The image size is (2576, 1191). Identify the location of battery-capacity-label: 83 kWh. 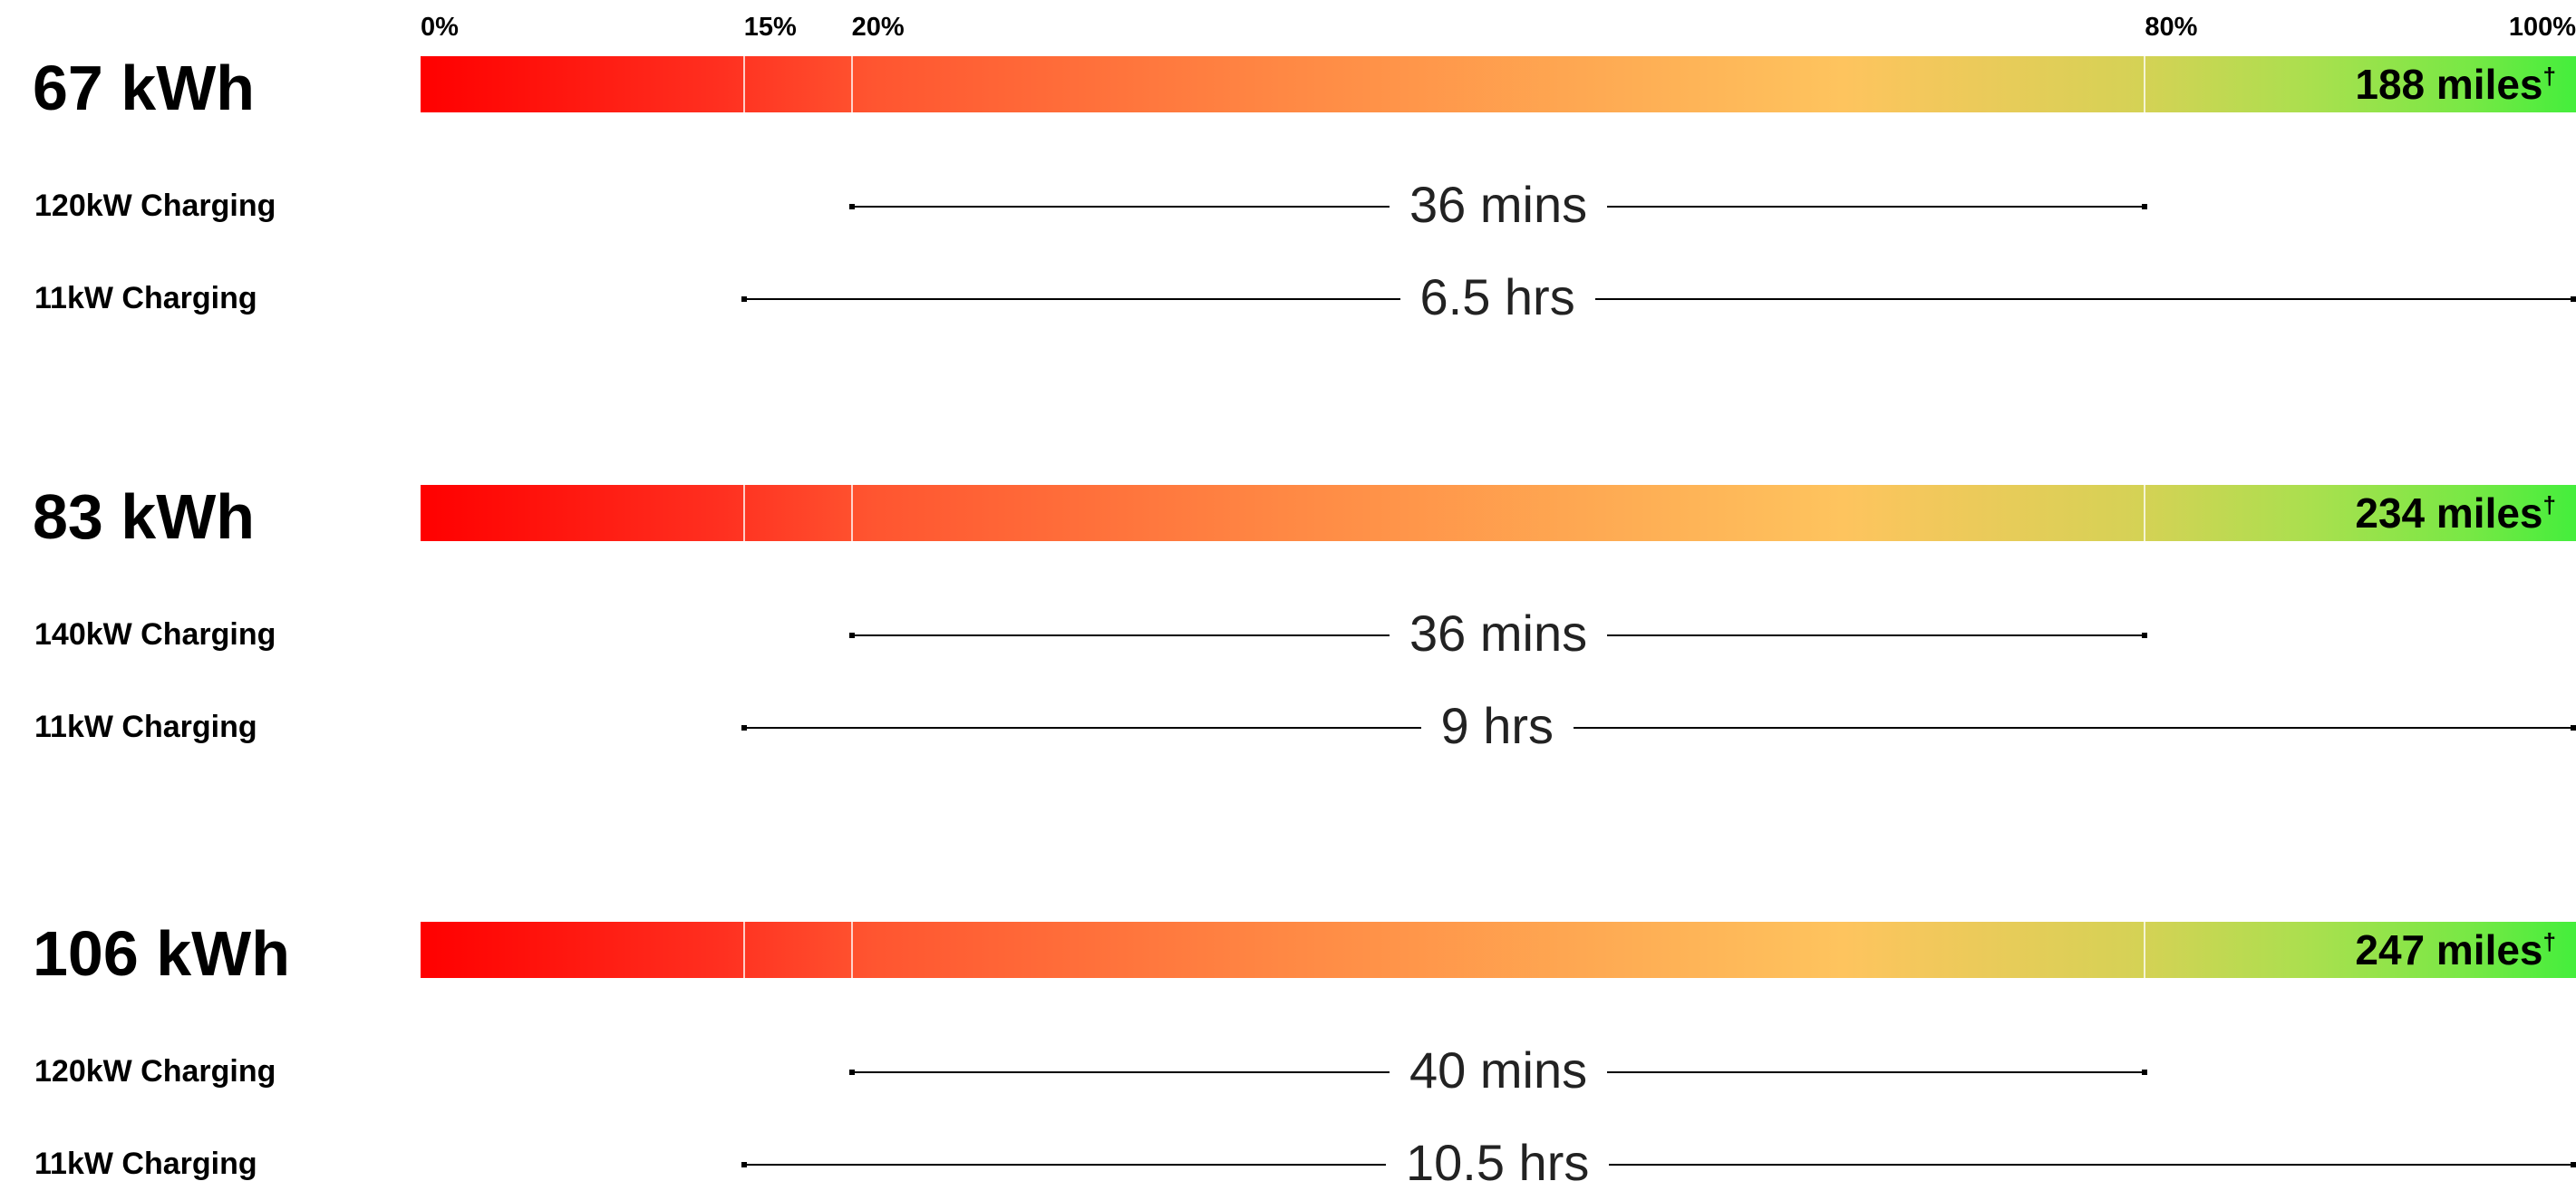
(144, 516).